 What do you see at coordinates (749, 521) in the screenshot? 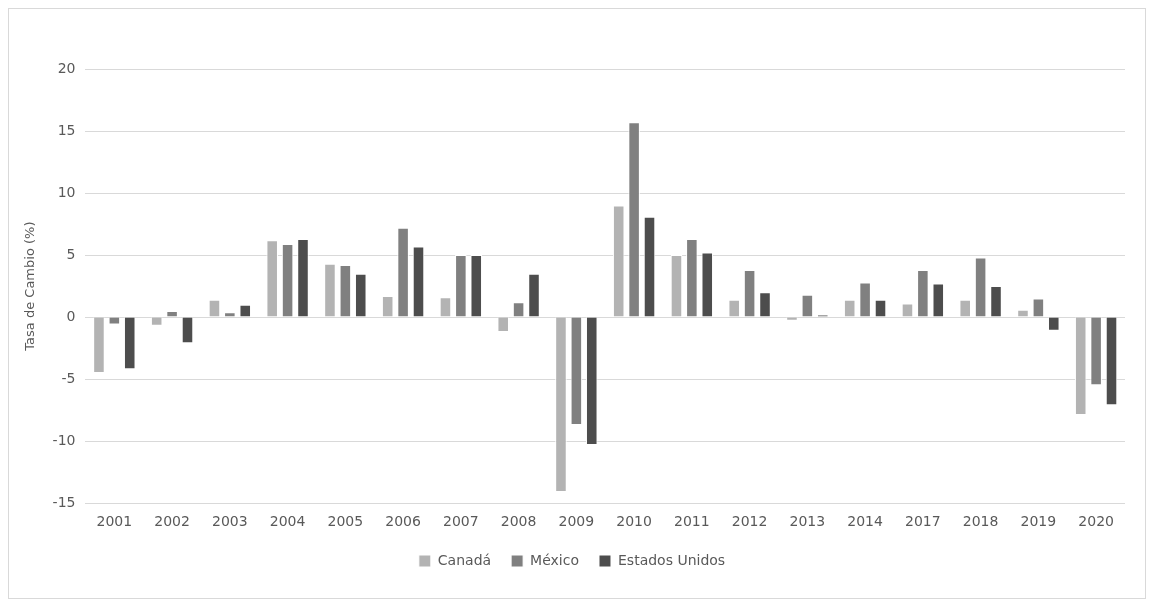
I see `x-tick-label: 2012` at bounding box center [749, 521].